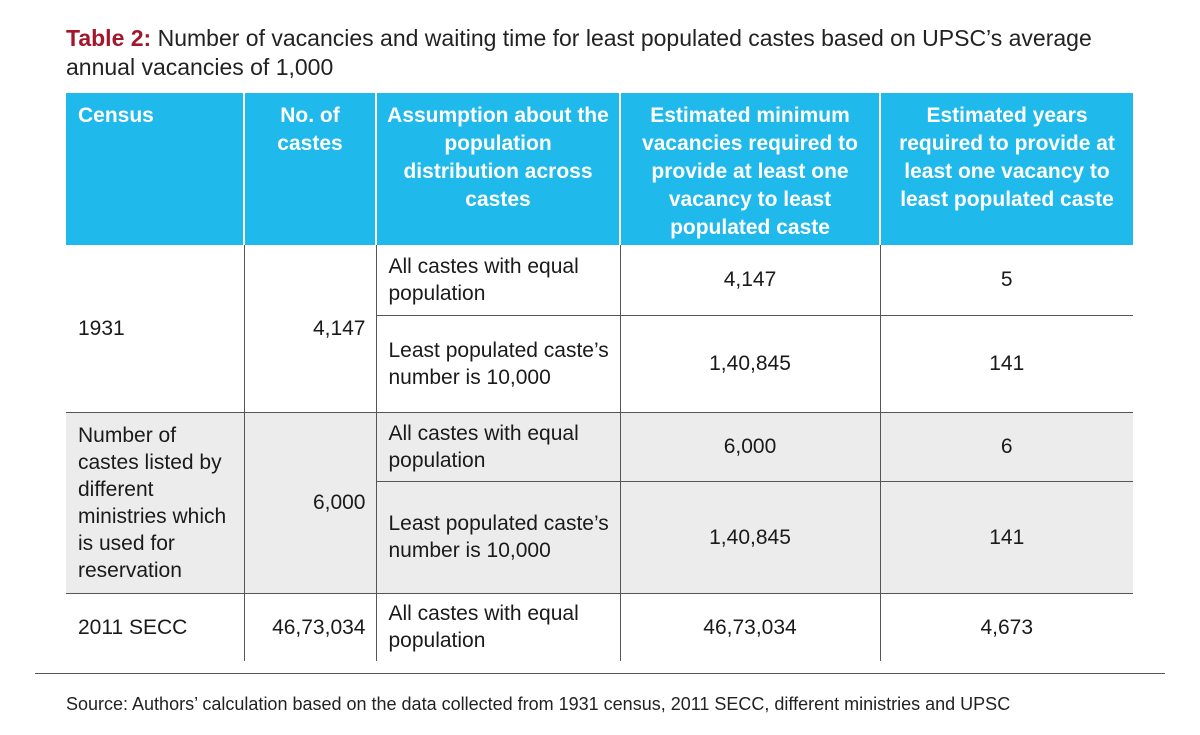 This screenshot has width=1200, height=735. I want to click on vacancies-cell: 4,147, so click(749, 280).